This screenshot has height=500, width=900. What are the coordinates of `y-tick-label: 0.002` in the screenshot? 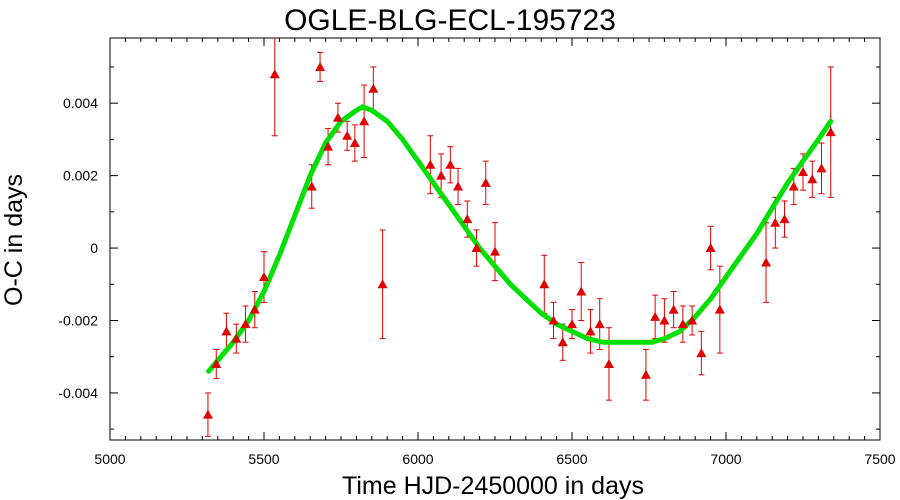 It's located at (80, 176).